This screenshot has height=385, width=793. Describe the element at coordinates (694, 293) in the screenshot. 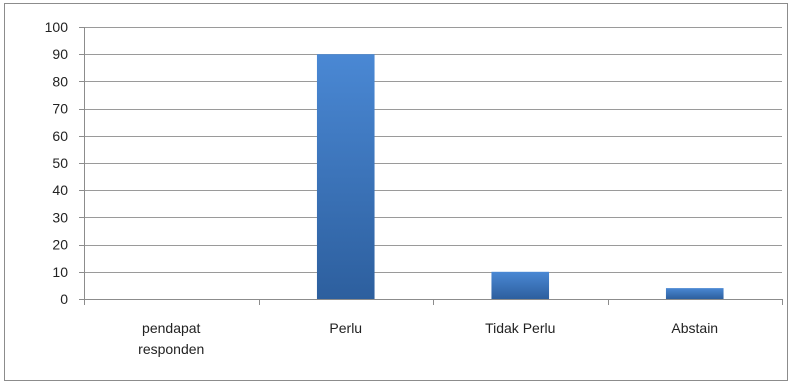

I see `bar-abstain` at that location.